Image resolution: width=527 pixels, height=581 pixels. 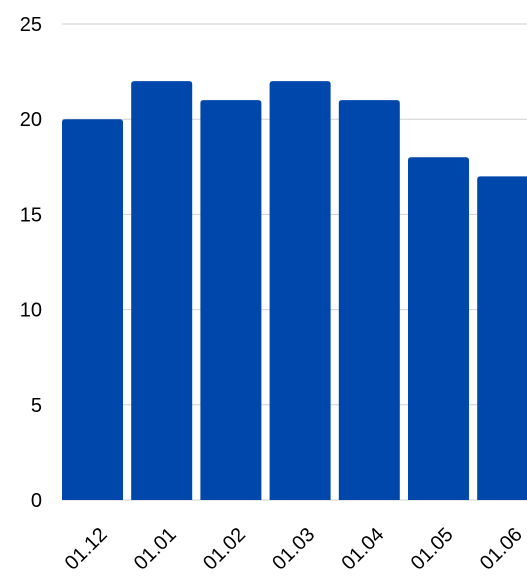 What do you see at coordinates (300, 291) in the screenshot?
I see `bar-01.03` at bounding box center [300, 291].